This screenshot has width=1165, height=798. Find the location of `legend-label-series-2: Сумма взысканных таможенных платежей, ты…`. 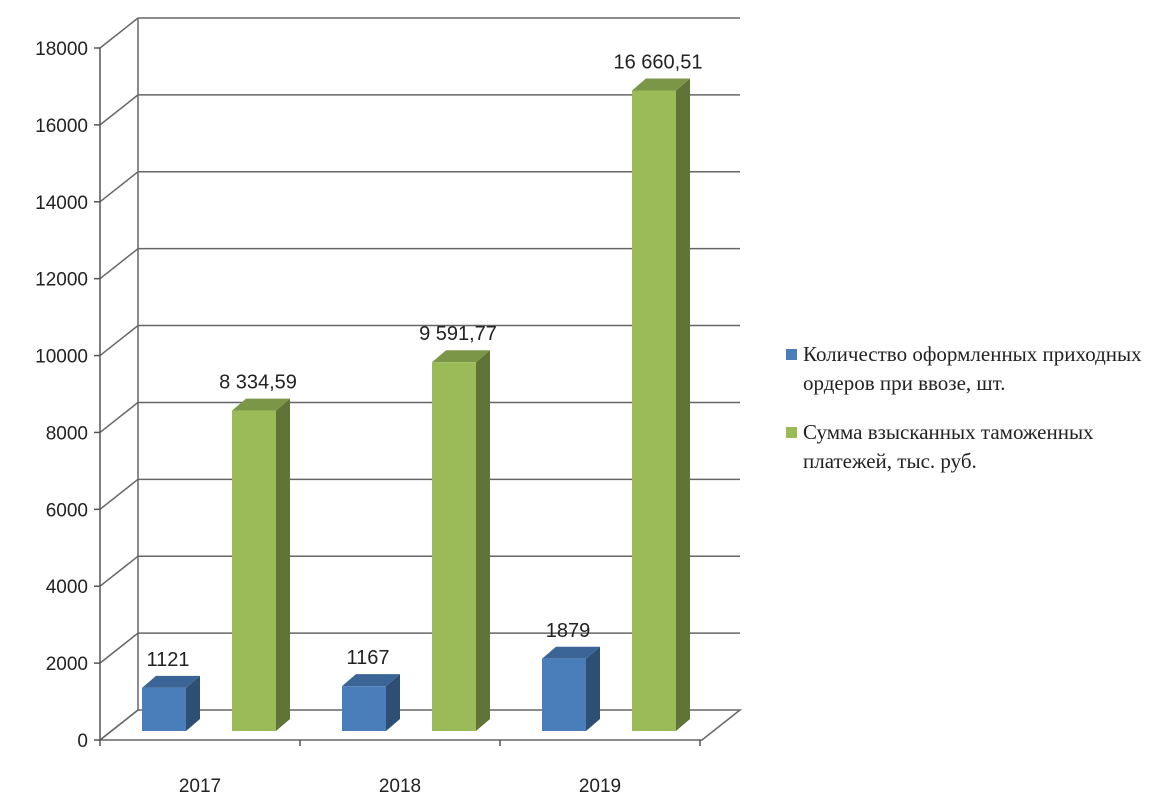

legend-label-series-2: Сумма взысканных таможенных платежей, ты… is located at coordinates (948, 446).